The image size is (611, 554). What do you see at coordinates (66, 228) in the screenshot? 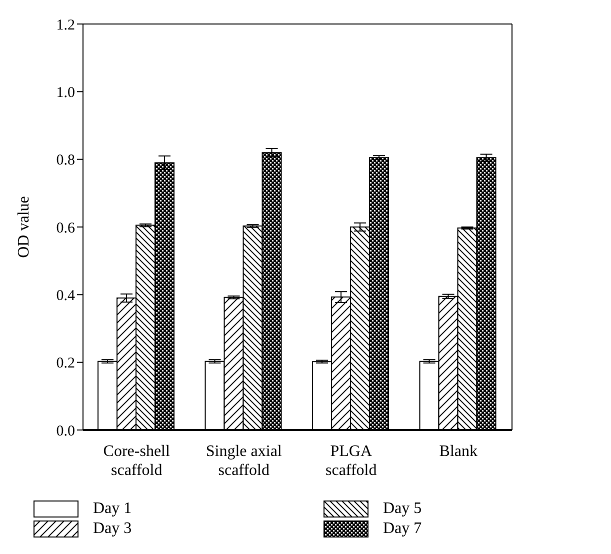
I see `y-tick-label: 0.6` at bounding box center [66, 228].